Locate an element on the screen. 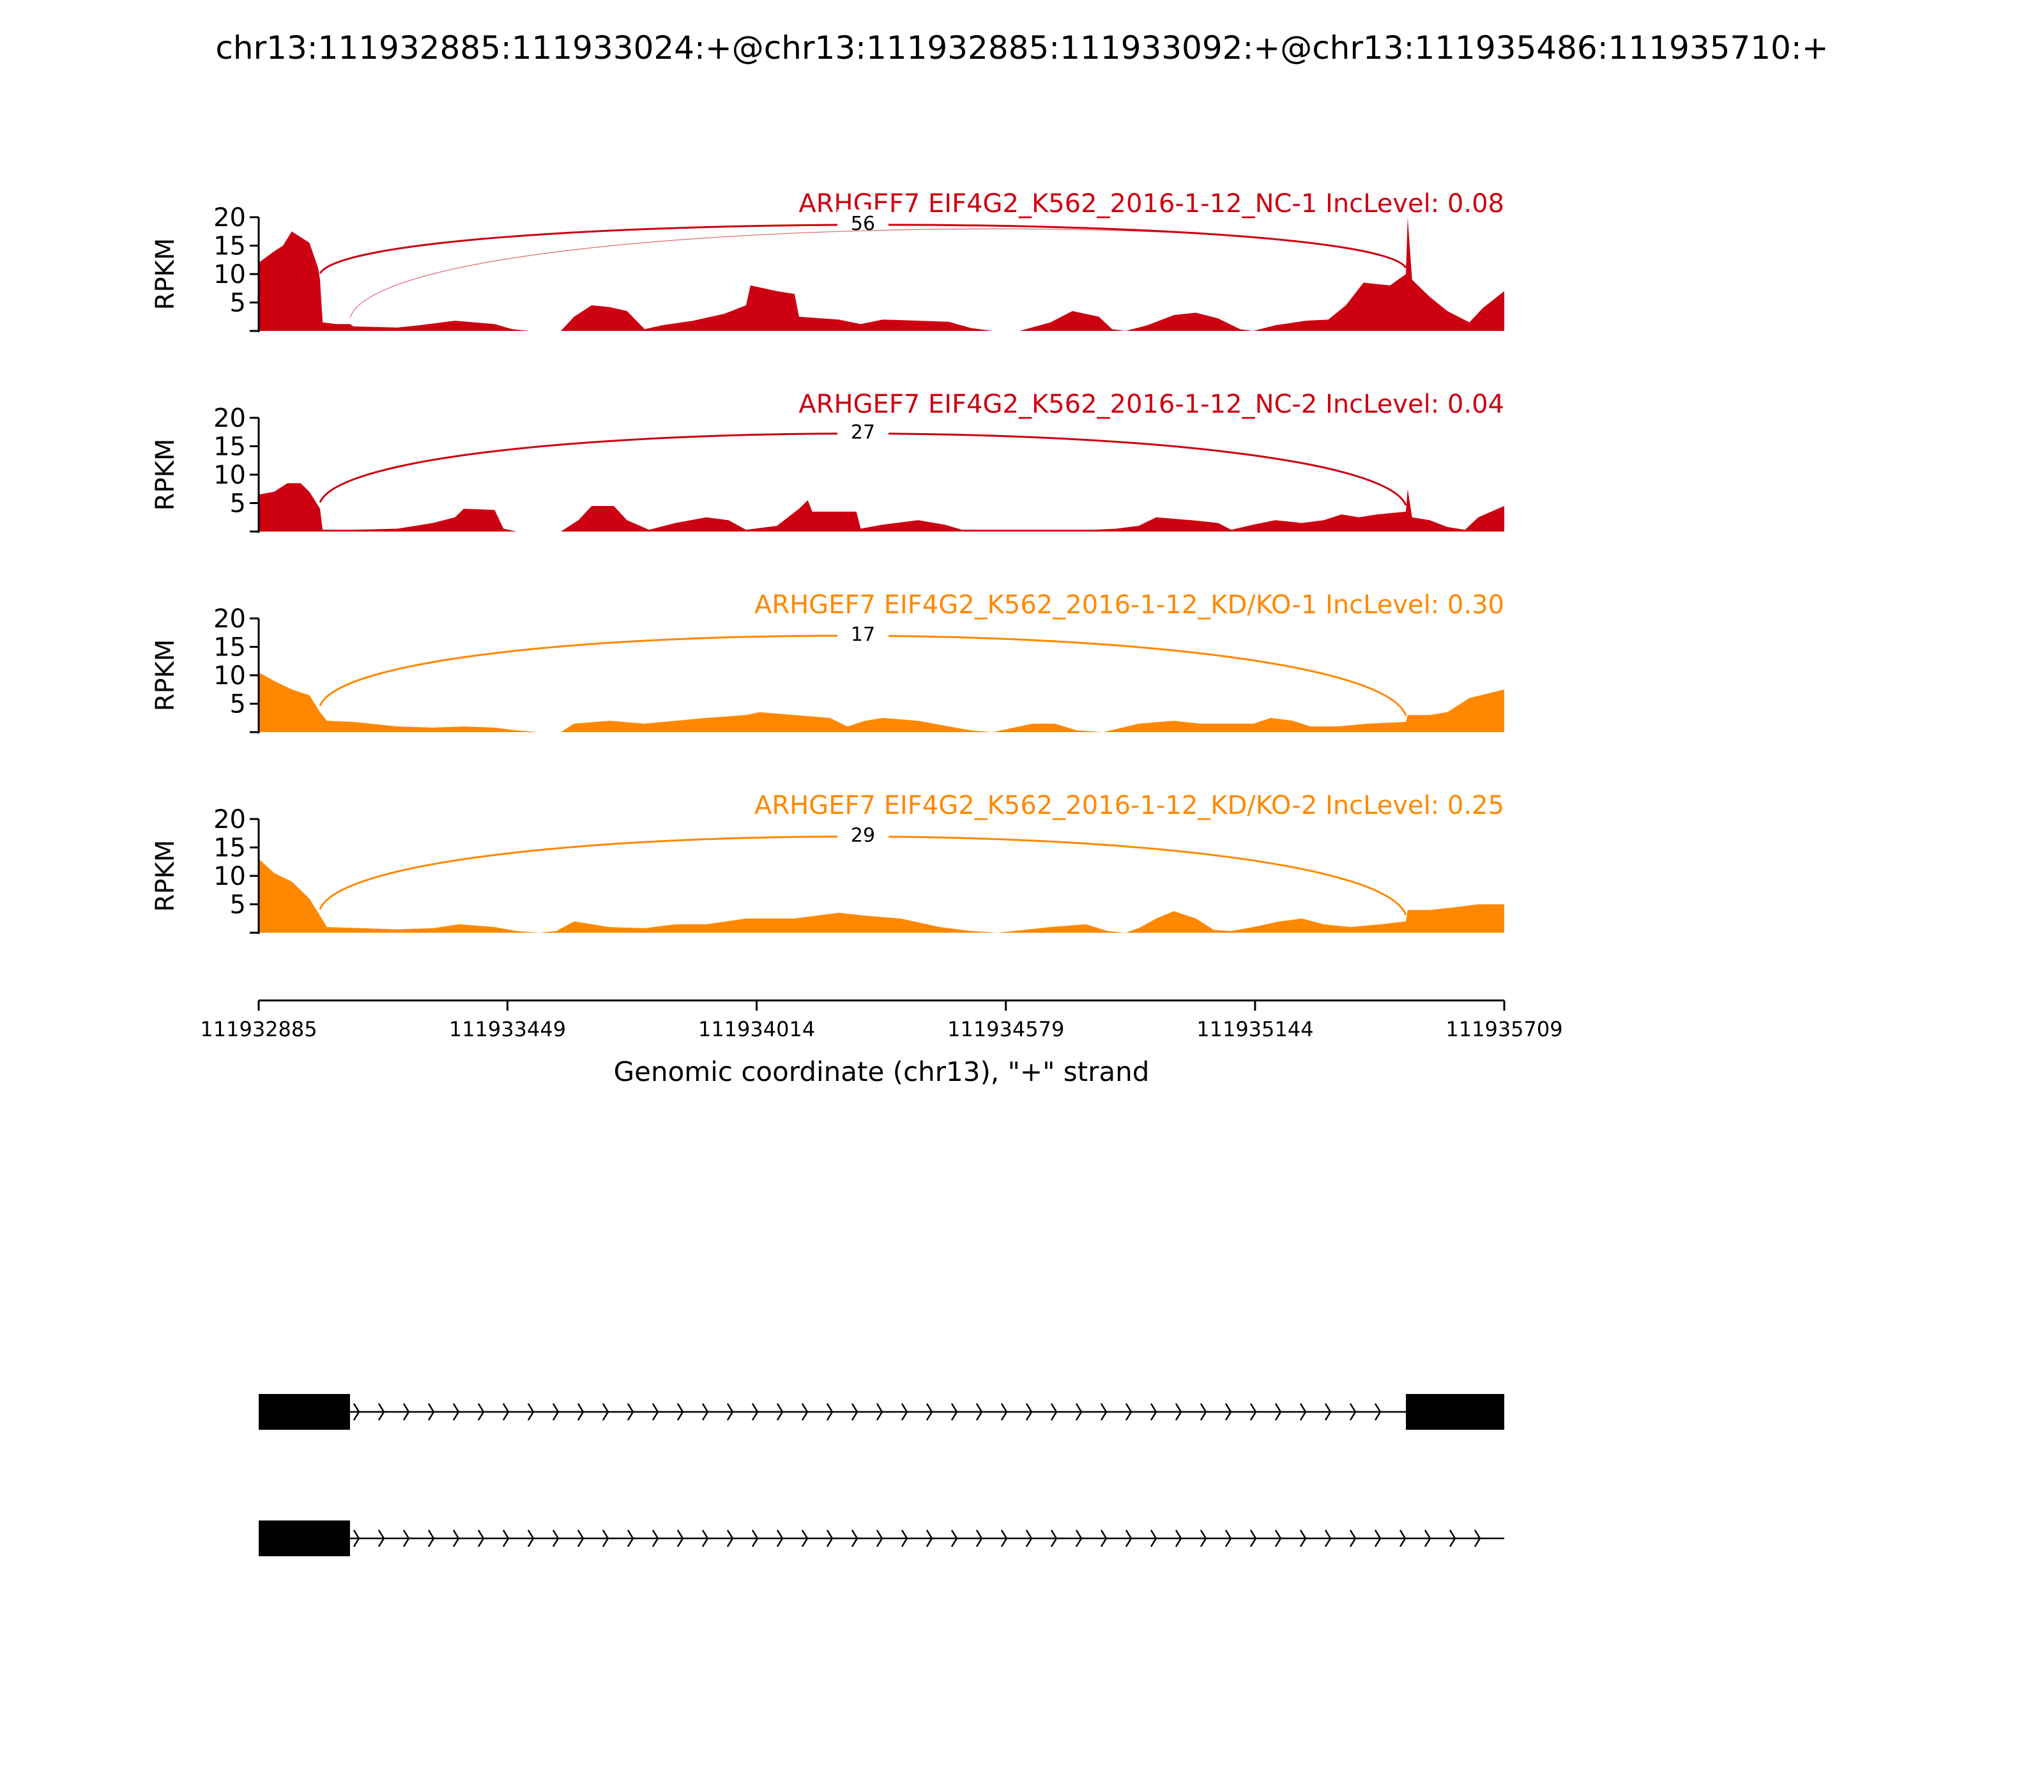 The height and width of the screenshot is (1792, 2044). x-tick-label: 111934579 is located at coordinates (1005, 1029).